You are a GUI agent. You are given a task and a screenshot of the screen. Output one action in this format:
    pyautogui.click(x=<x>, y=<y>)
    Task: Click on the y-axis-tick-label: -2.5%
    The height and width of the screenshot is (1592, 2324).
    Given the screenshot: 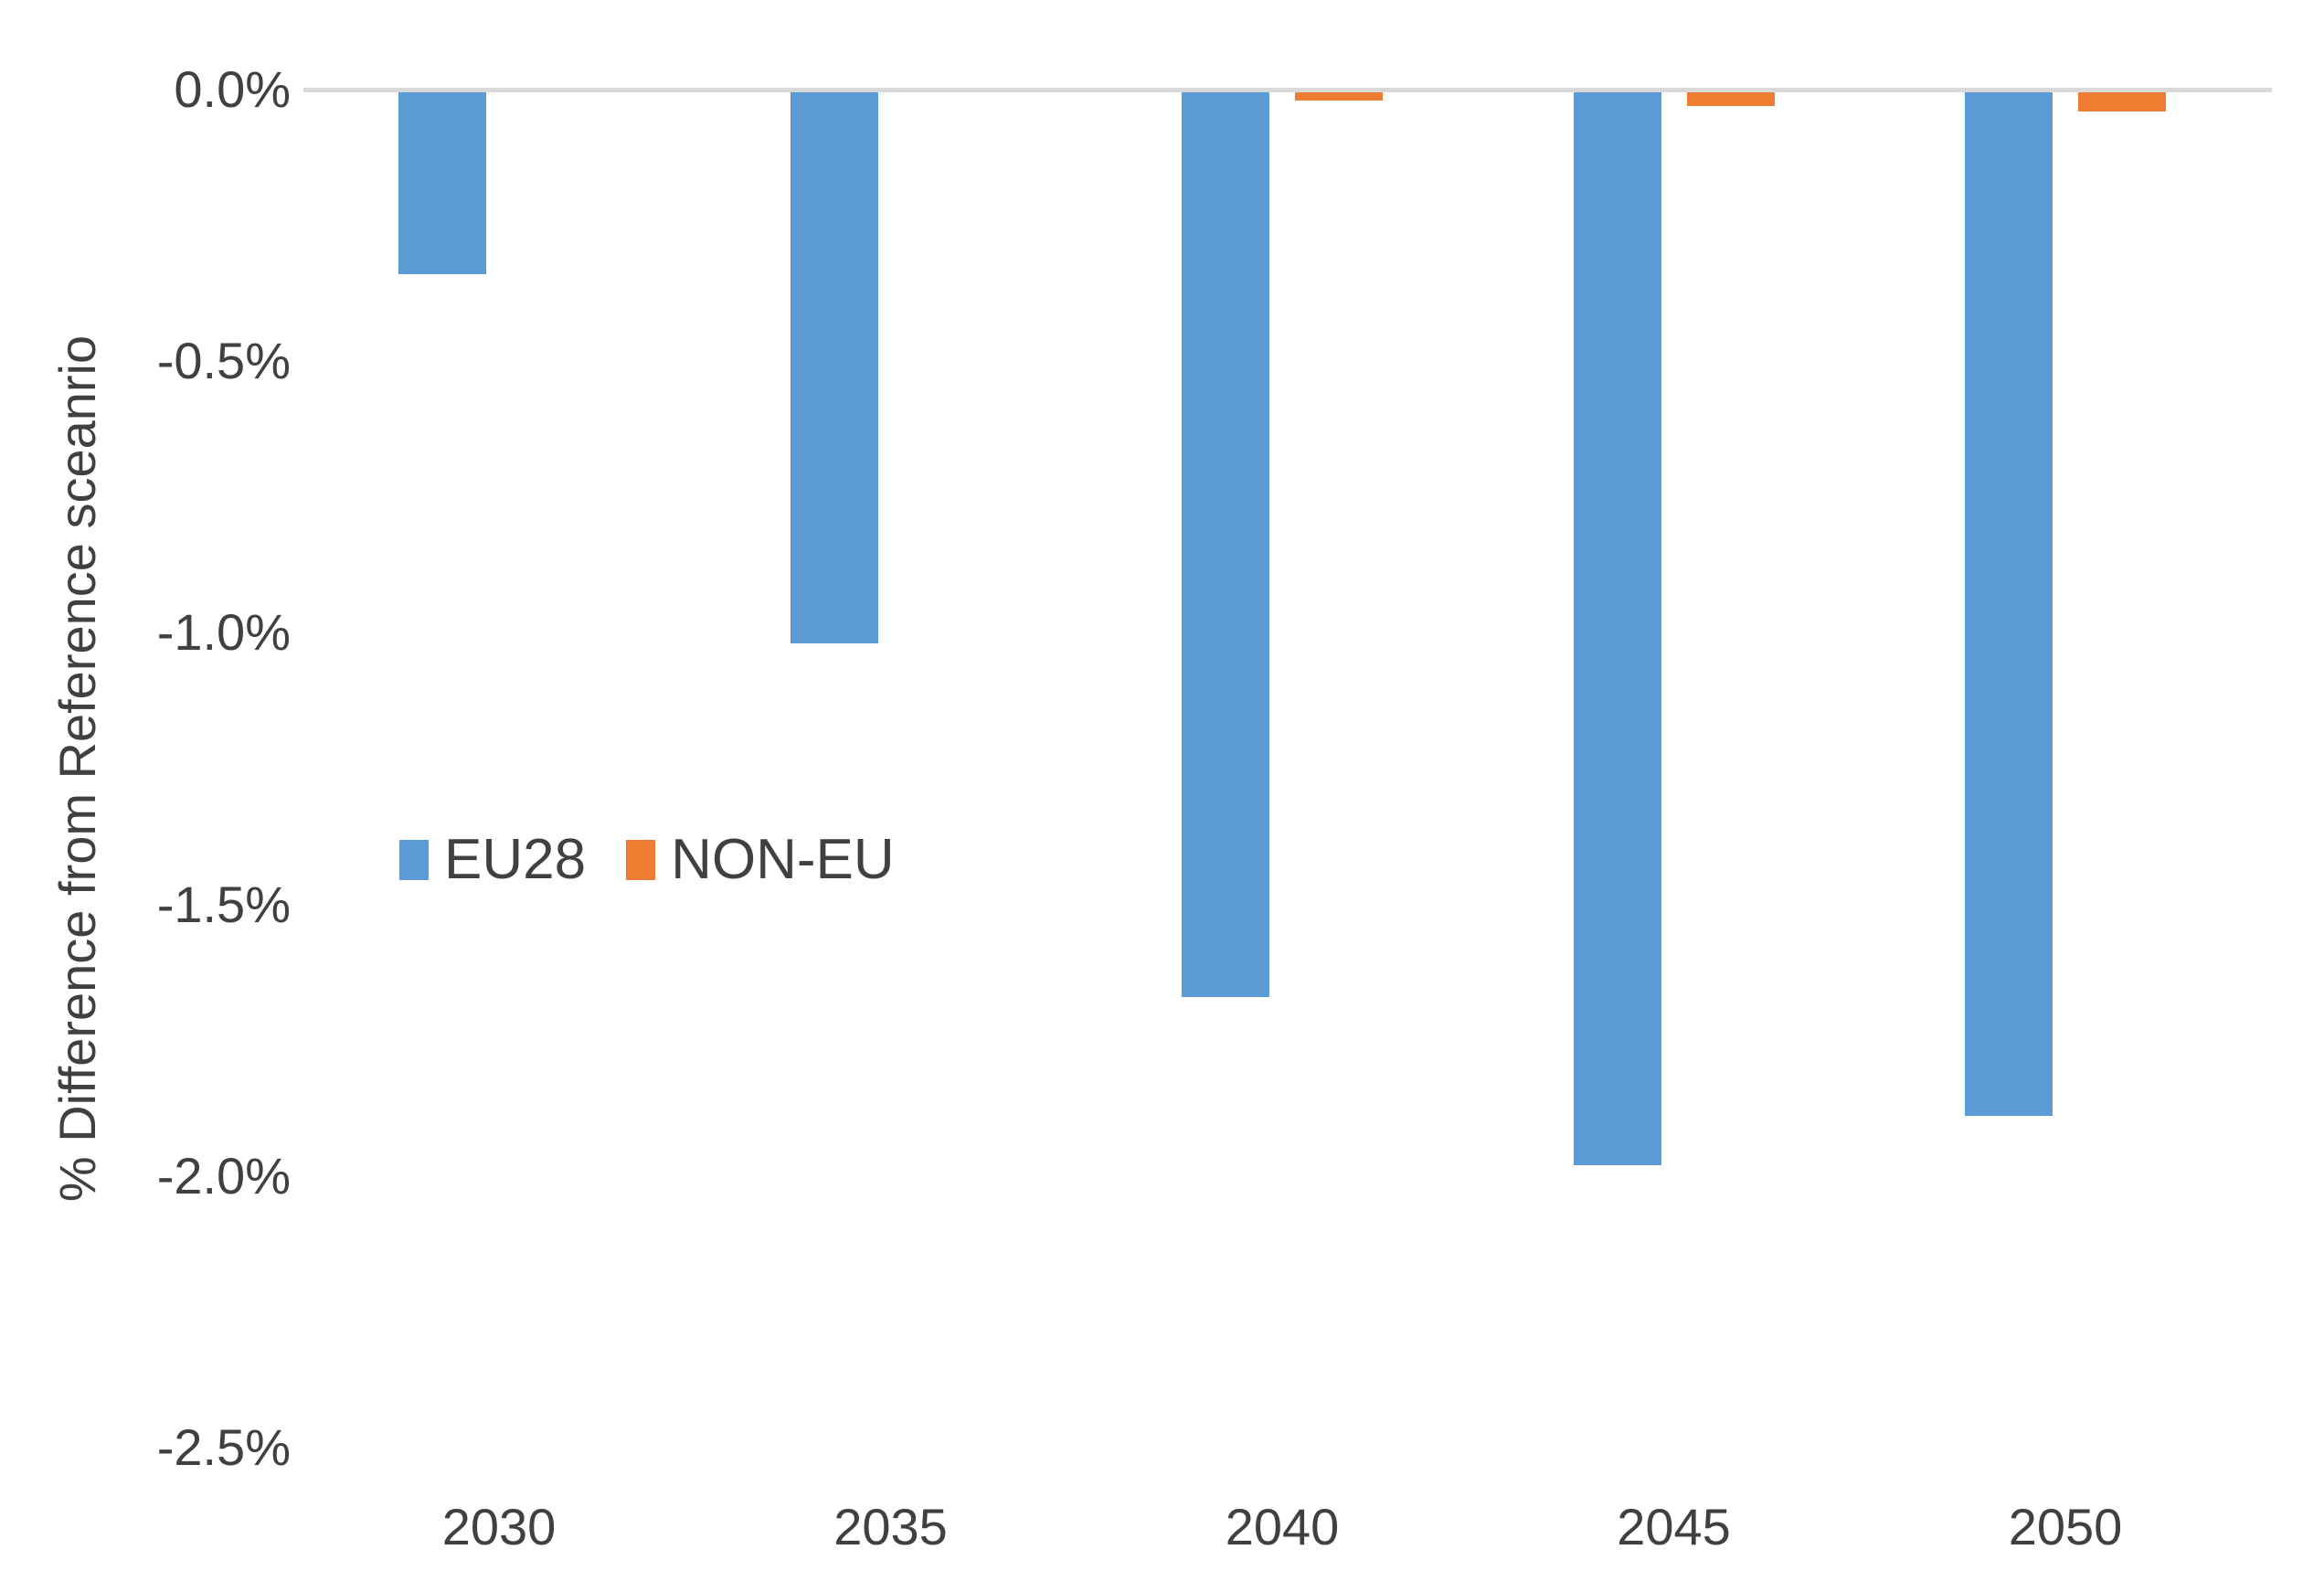 What is the action you would take?
    pyautogui.click(x=224, y=1447)
    